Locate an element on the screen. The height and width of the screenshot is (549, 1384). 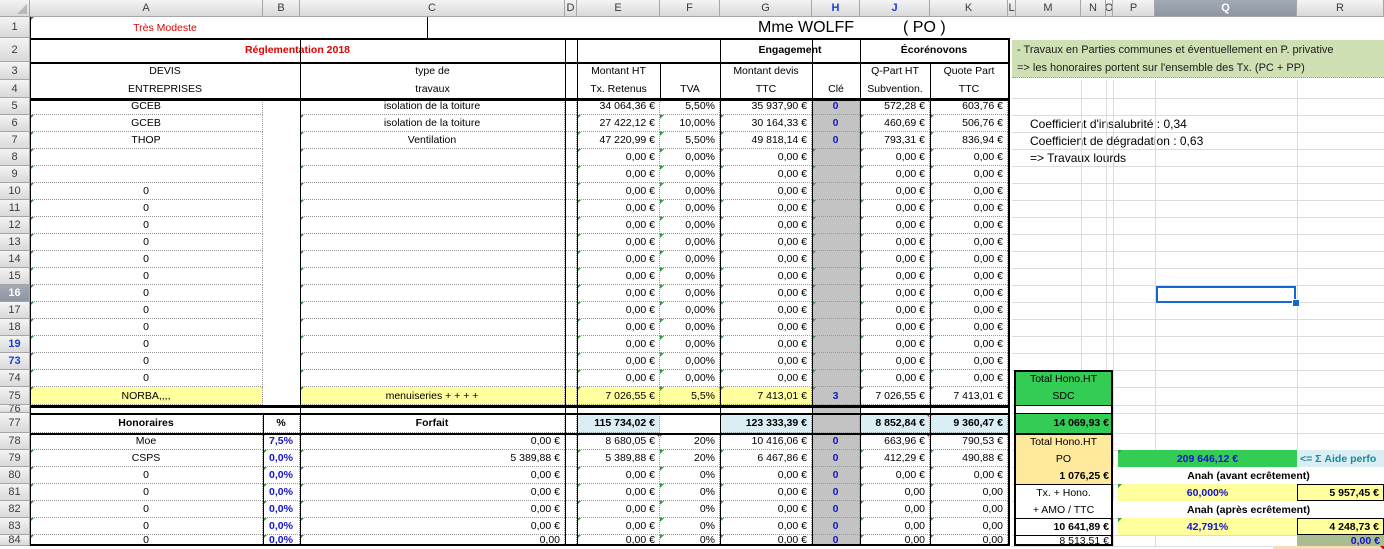
row-header-5: 5 is located at coordinates (15, 106).